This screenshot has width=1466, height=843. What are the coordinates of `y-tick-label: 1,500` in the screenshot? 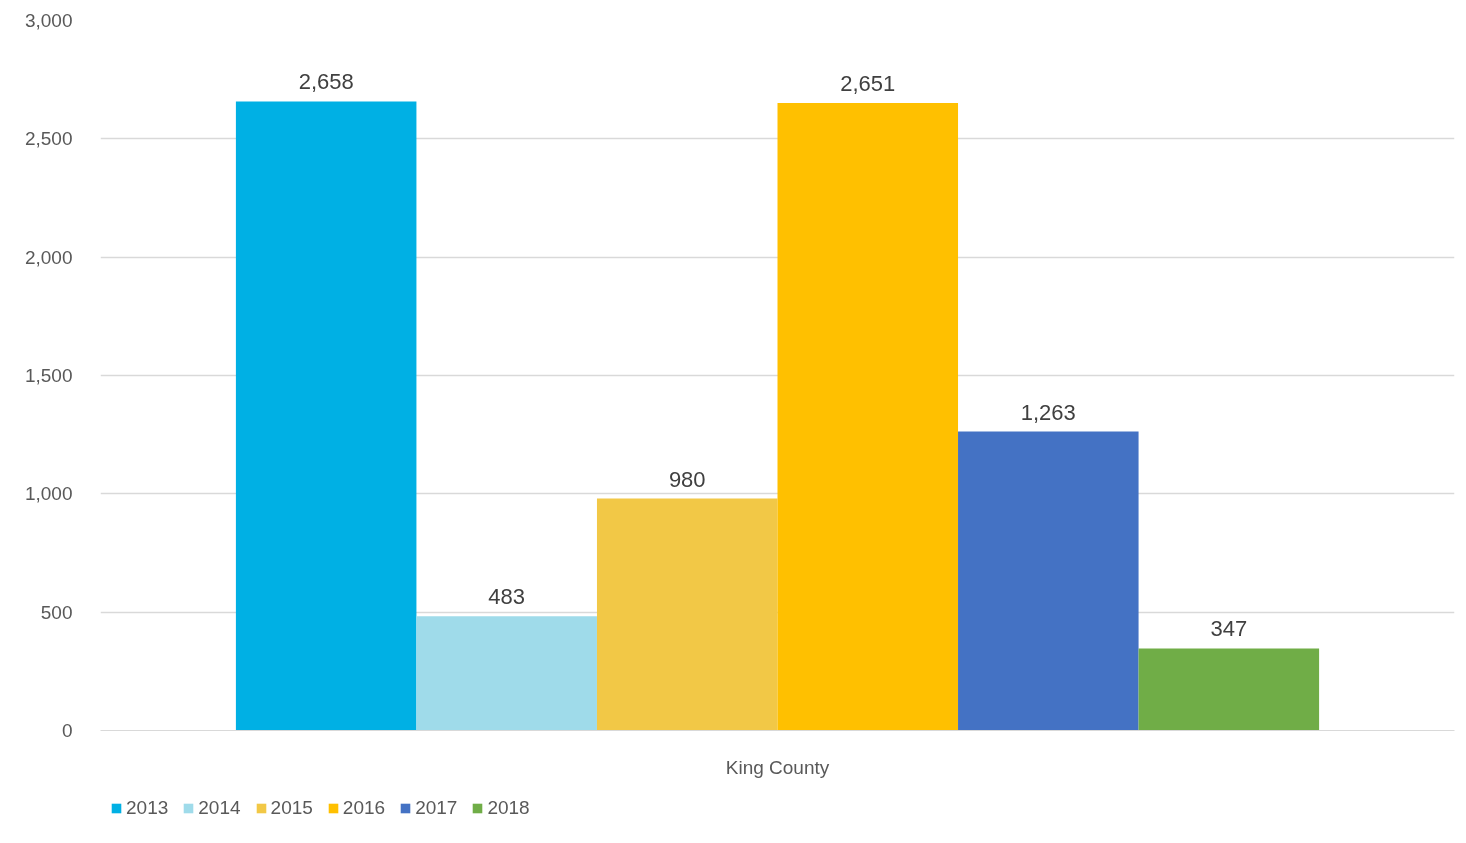 It's located at (48, 375).